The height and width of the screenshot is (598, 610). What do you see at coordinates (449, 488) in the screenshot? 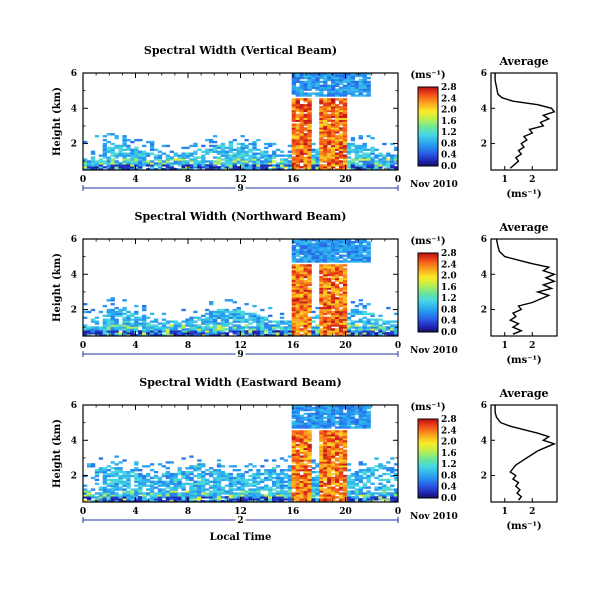
I see `colorbar-tick-label: 0.4` at bounding box center [449, 488].